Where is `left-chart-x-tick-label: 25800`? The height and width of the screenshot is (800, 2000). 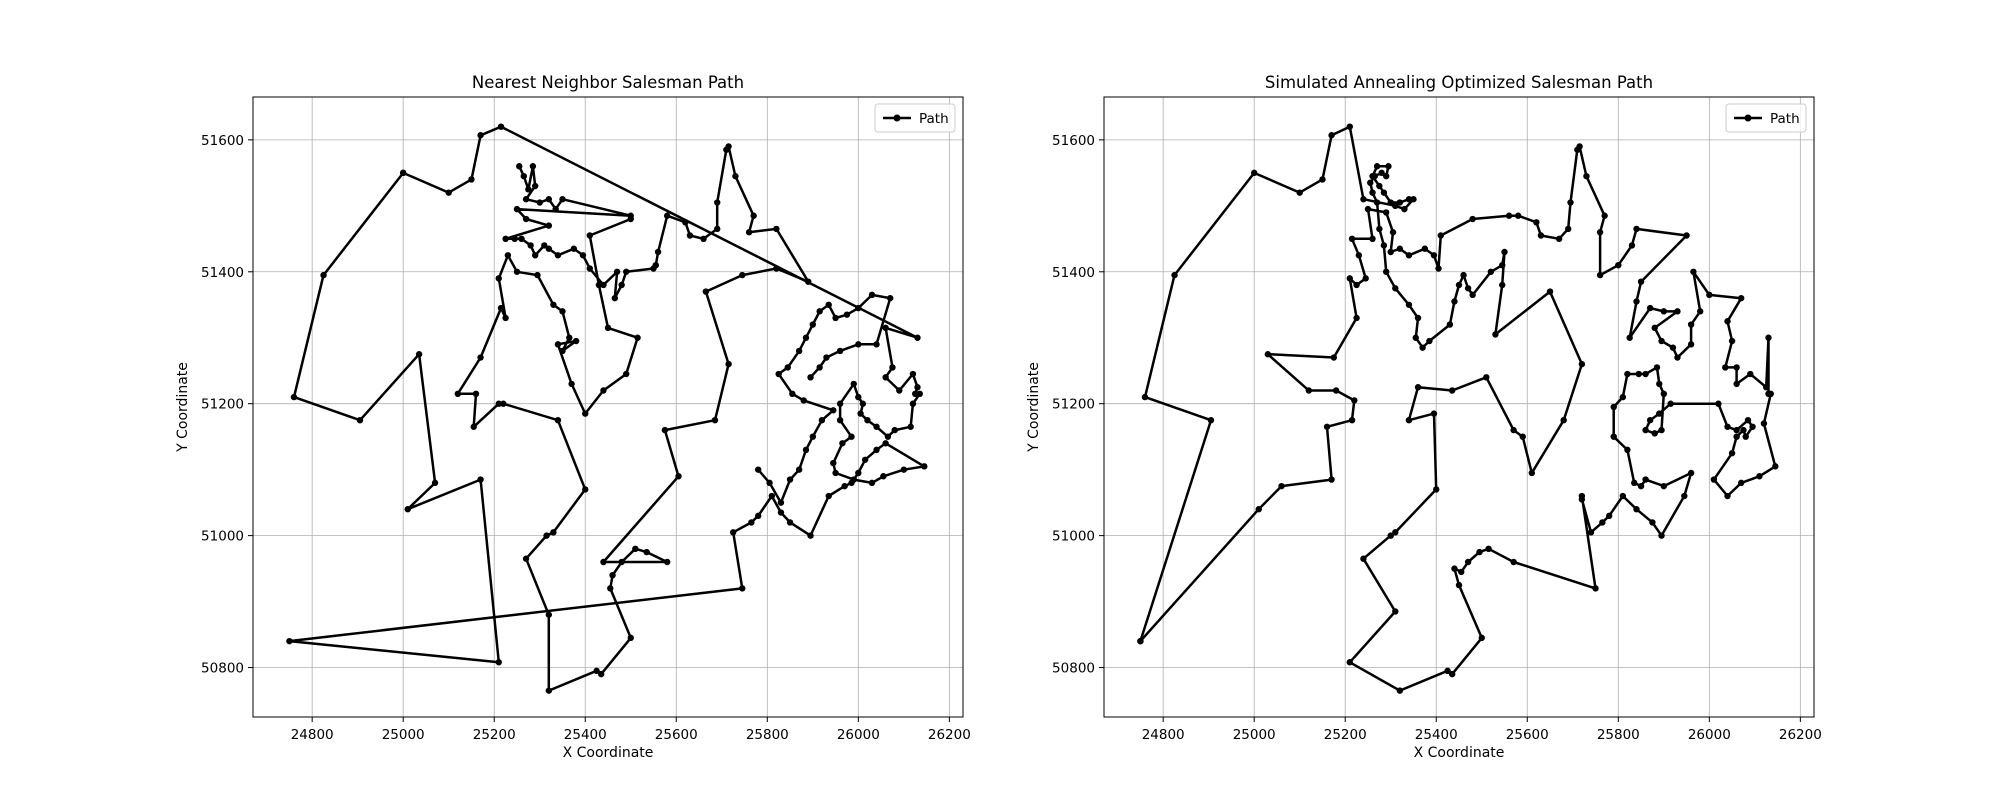
left-chart-x-tick-label: 25800 is located at coordinates (767, 735).